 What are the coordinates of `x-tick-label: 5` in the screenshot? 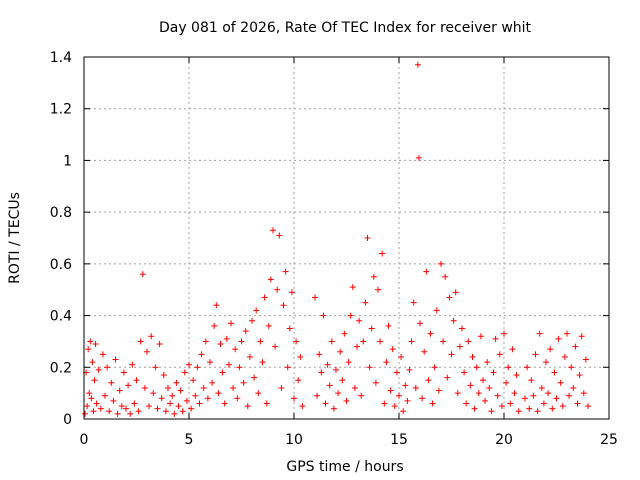 It's located at (189, 440).